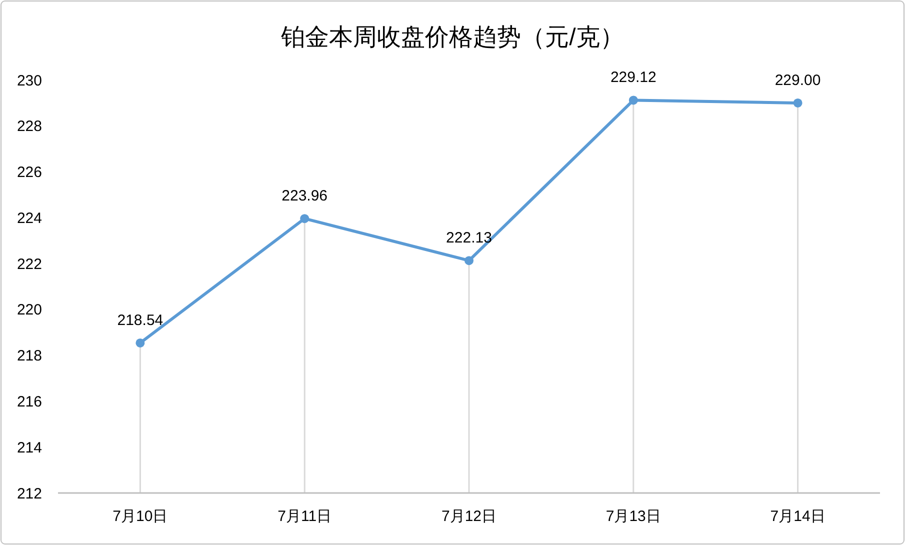 This screenshot has width=905, height=545. What do you see at coordinates (469, 238) in the screenshot?
I see `data-label: 222.13` at bounding box center [469, 238].